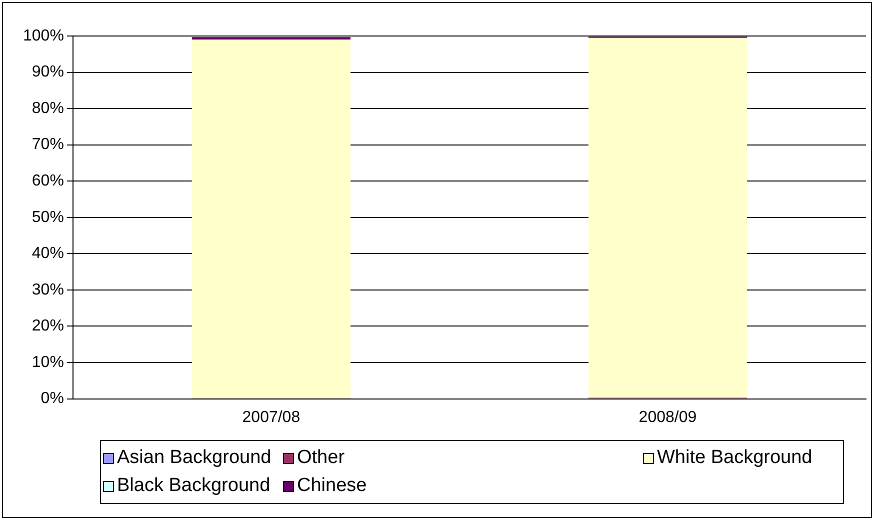 The width and height of the screenshot is (876, 522). I want to click on y-tick-label: 40%, so click(48, 253).